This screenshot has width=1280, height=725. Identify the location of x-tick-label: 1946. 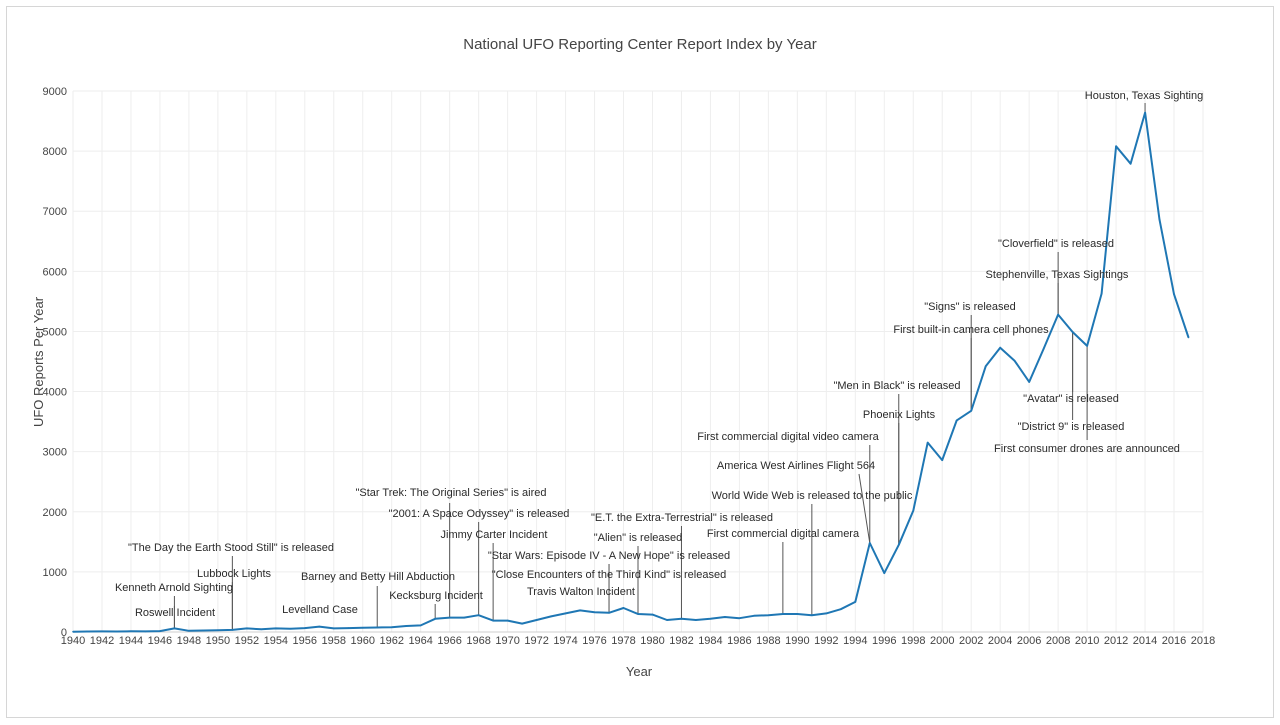
(160, 641).